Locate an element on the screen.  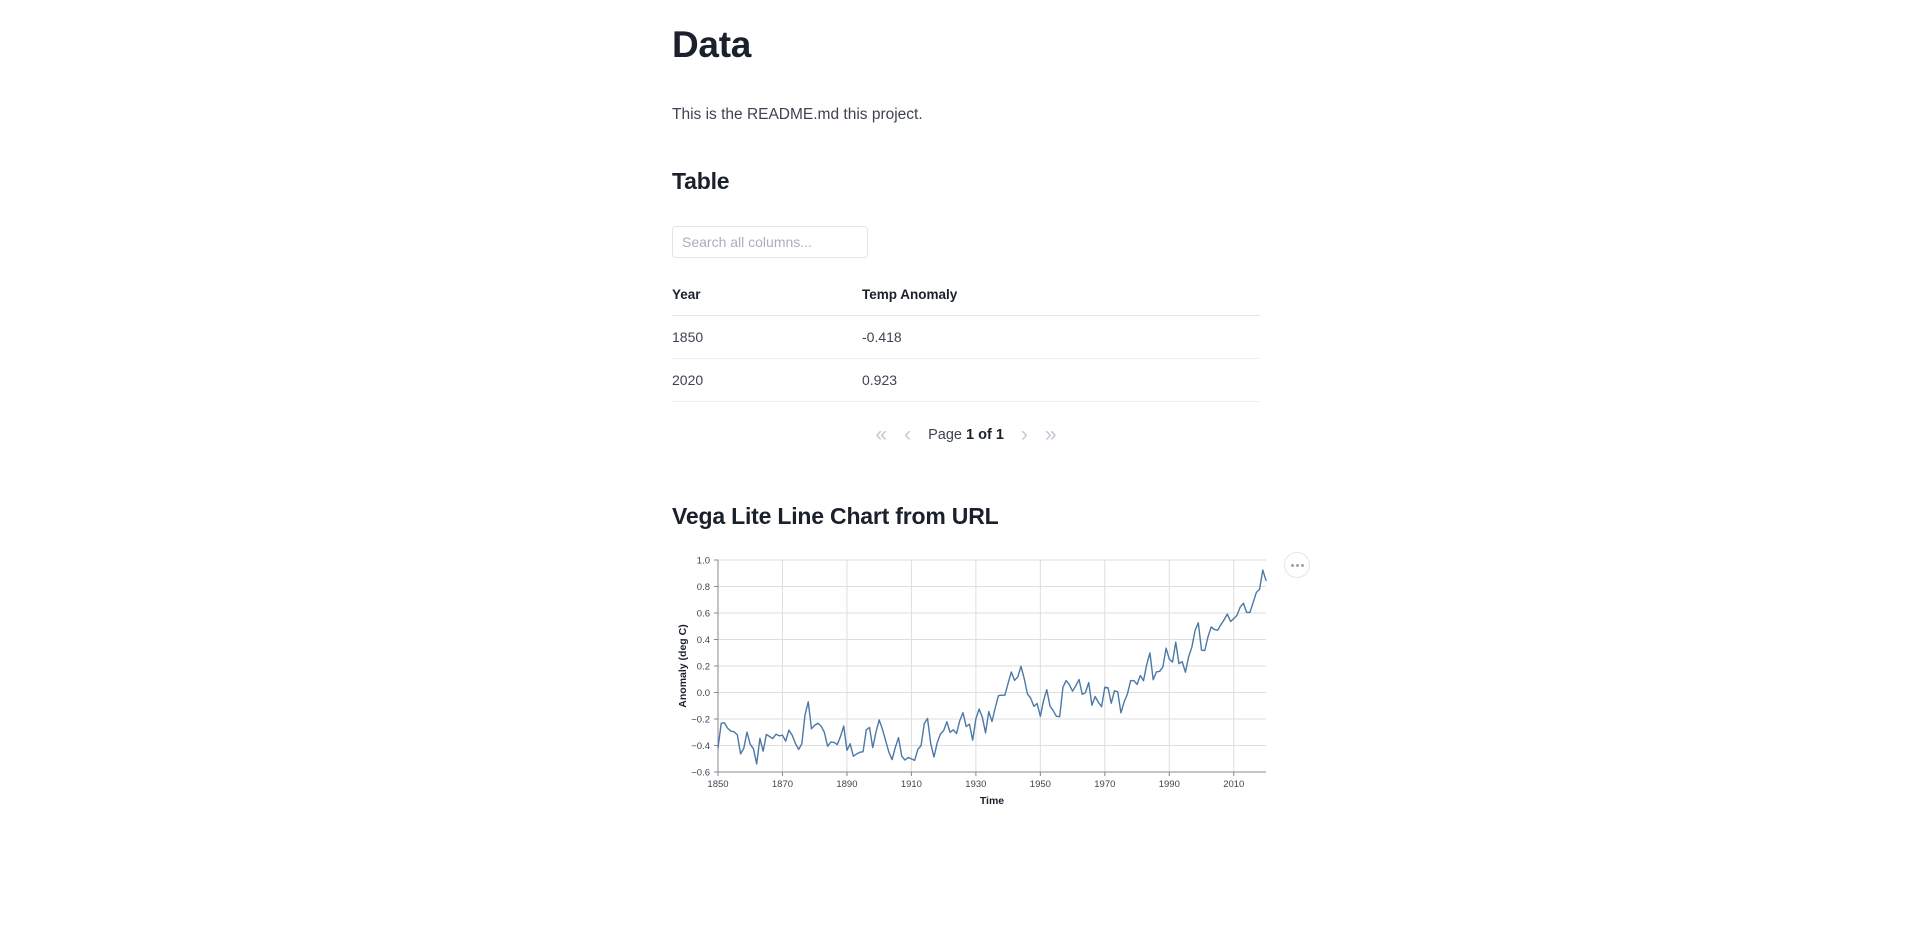
table-head: Year Temp Anomaly is located at coordinates (966, 301).